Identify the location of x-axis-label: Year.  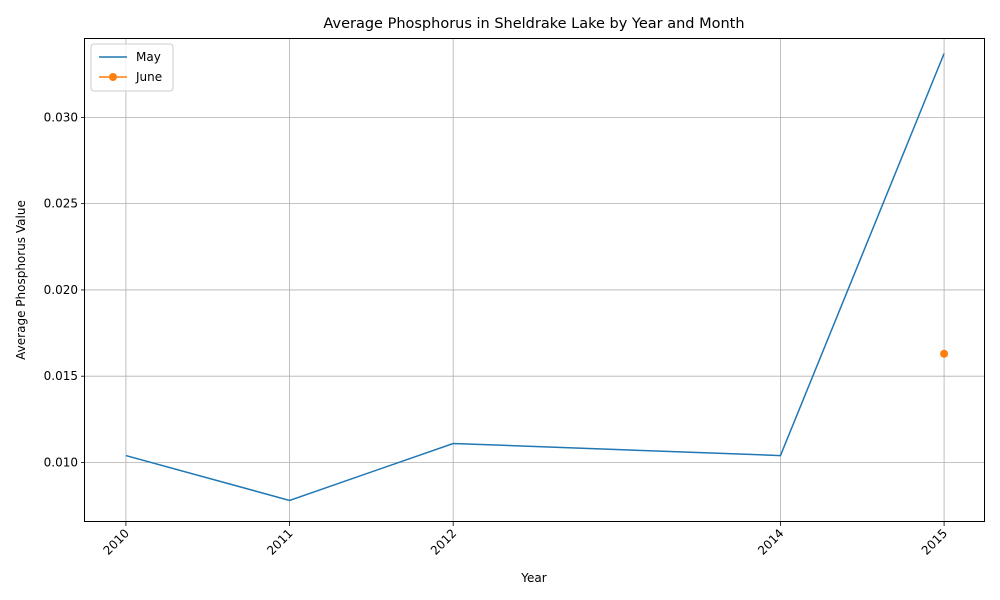
(533, 578).